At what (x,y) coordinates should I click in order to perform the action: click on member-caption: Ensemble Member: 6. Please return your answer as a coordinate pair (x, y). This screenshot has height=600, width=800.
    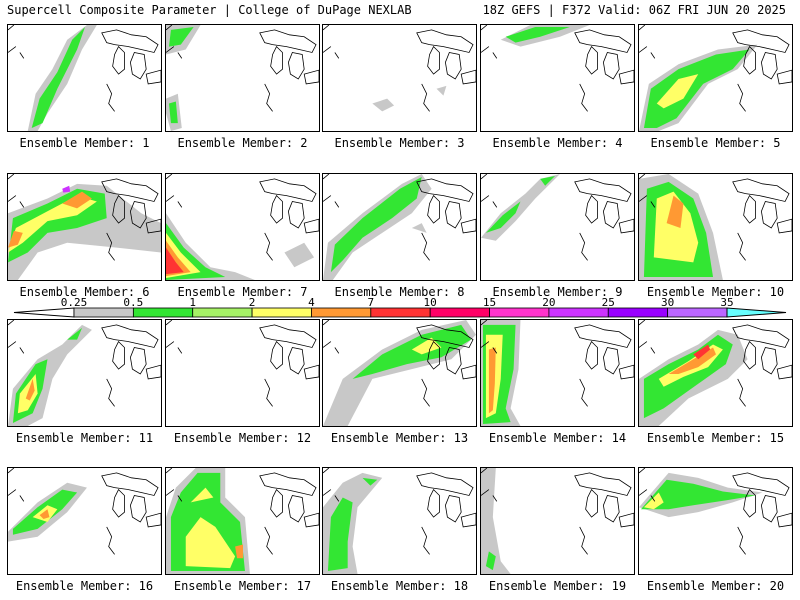
    Looking at the image, I should click on (84, 292).